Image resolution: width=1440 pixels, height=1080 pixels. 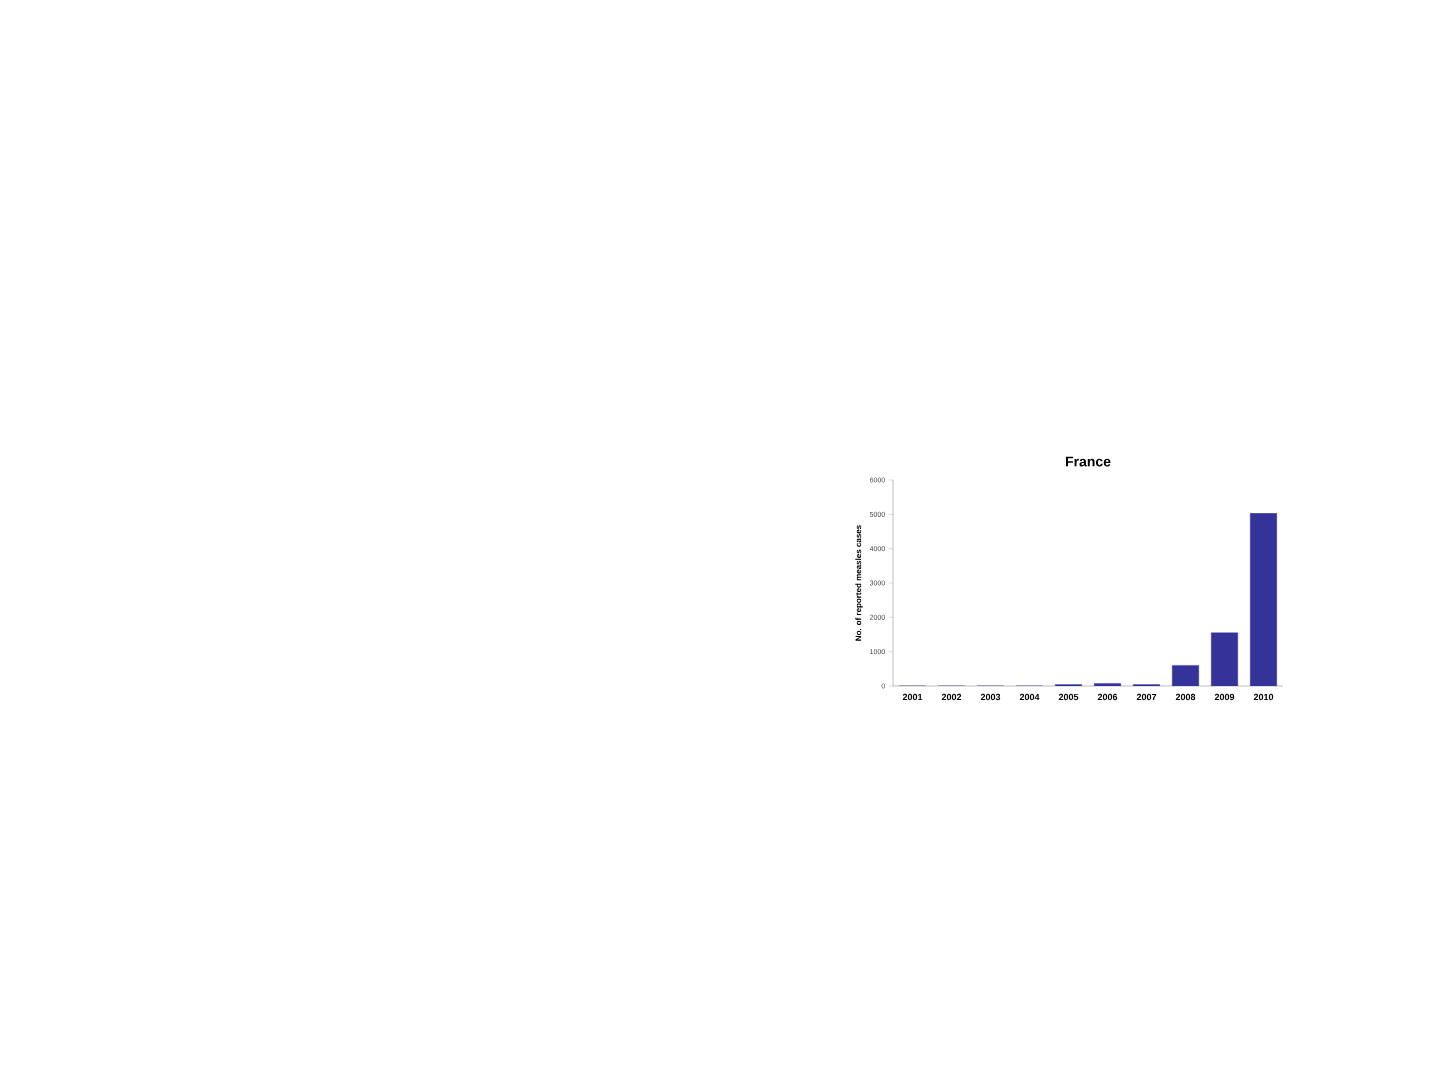 I want to click on x-tick-label: 2008, so click(x=1185, y=697).